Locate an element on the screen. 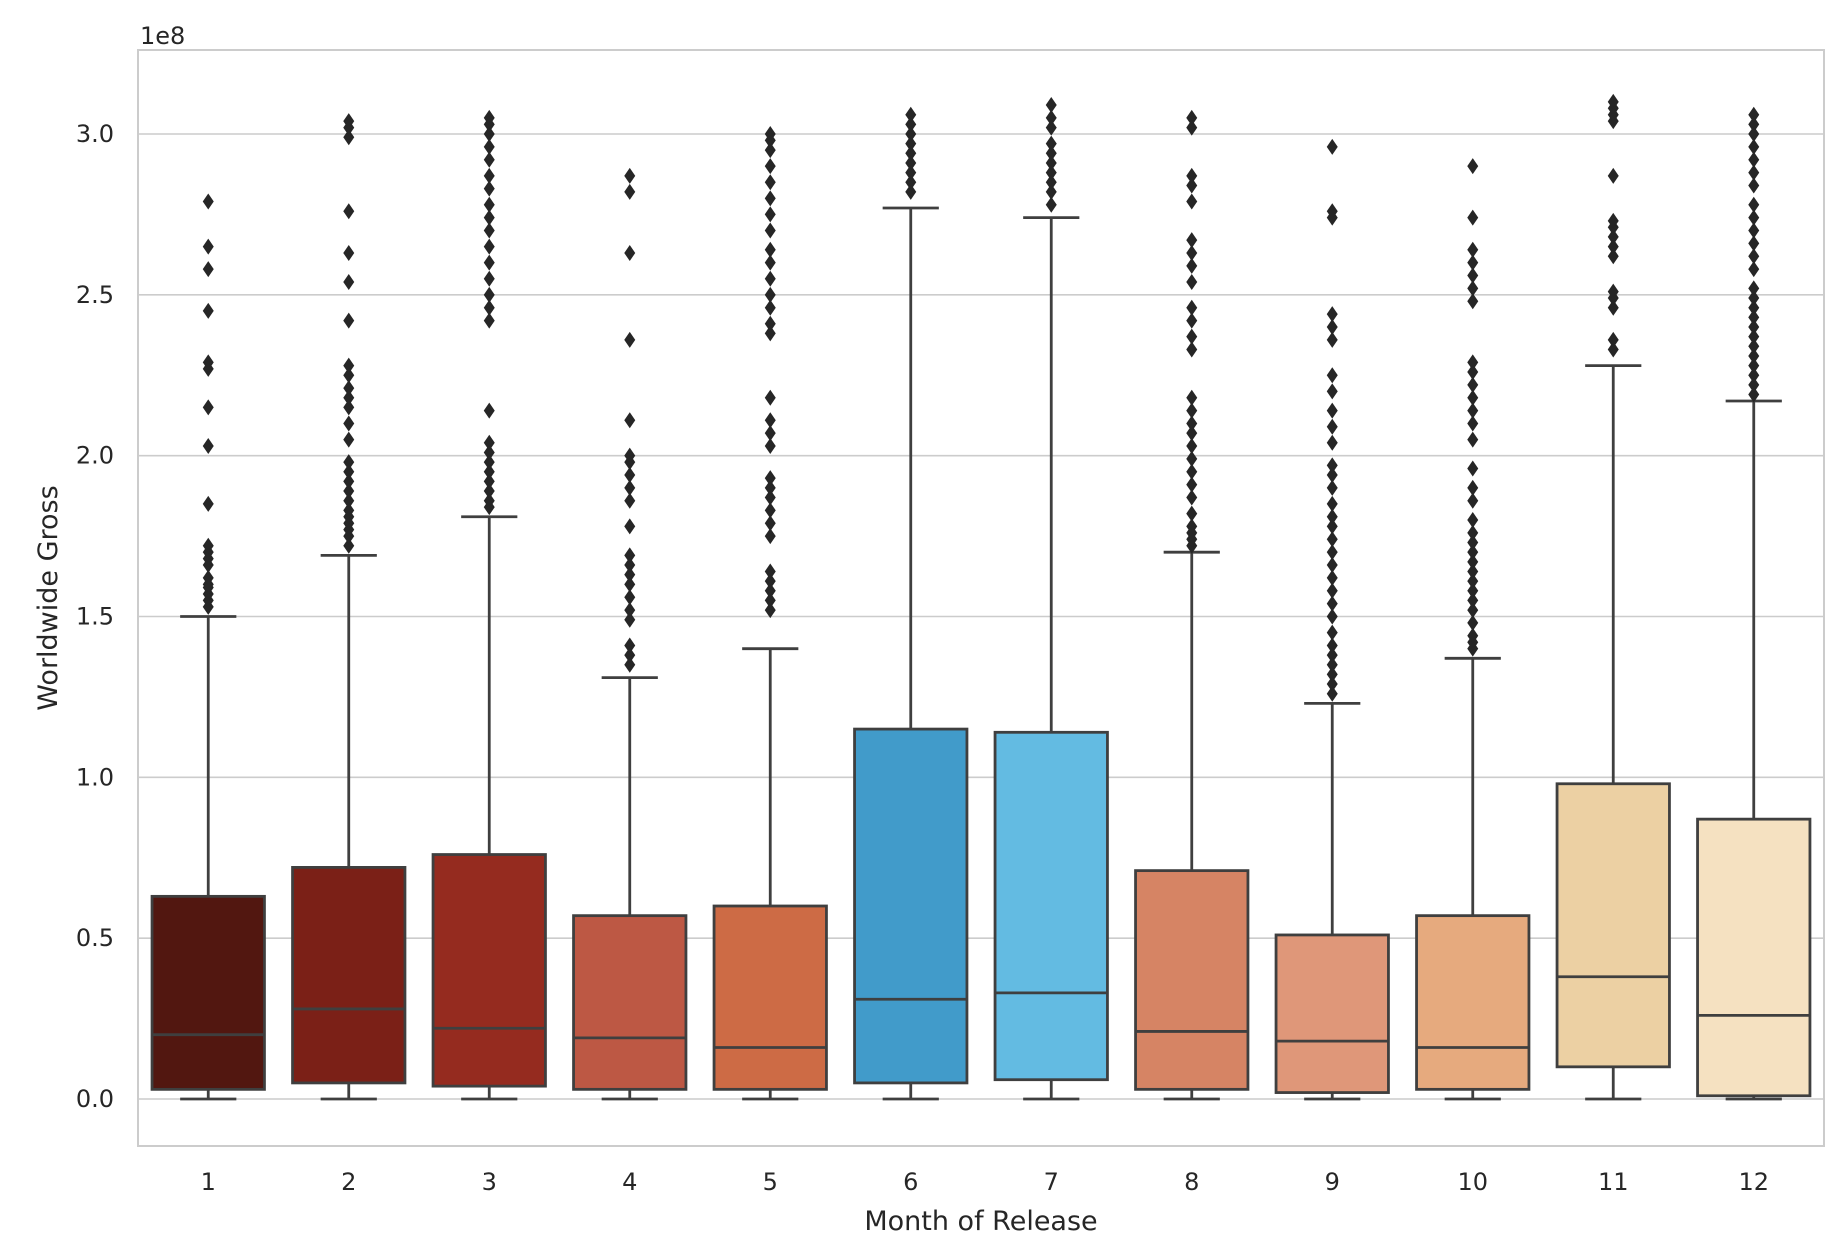 Image resolution: width=1838 pixels, height=1244 pixels. y-offset-label: 1e8 is located at coordinates (162, 36).